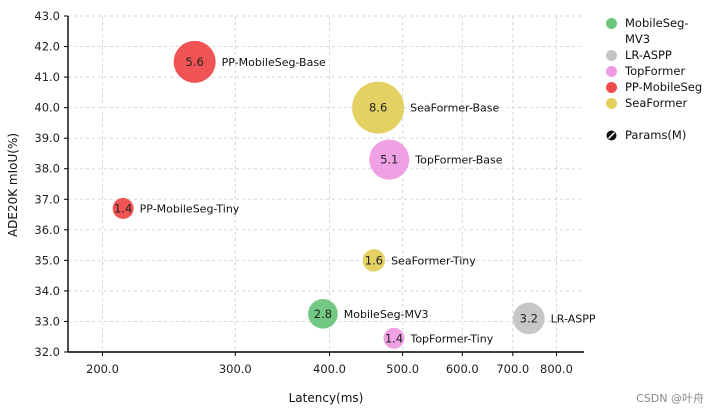  I want to click on y-tick-label: 41.0, so click(47, 77).